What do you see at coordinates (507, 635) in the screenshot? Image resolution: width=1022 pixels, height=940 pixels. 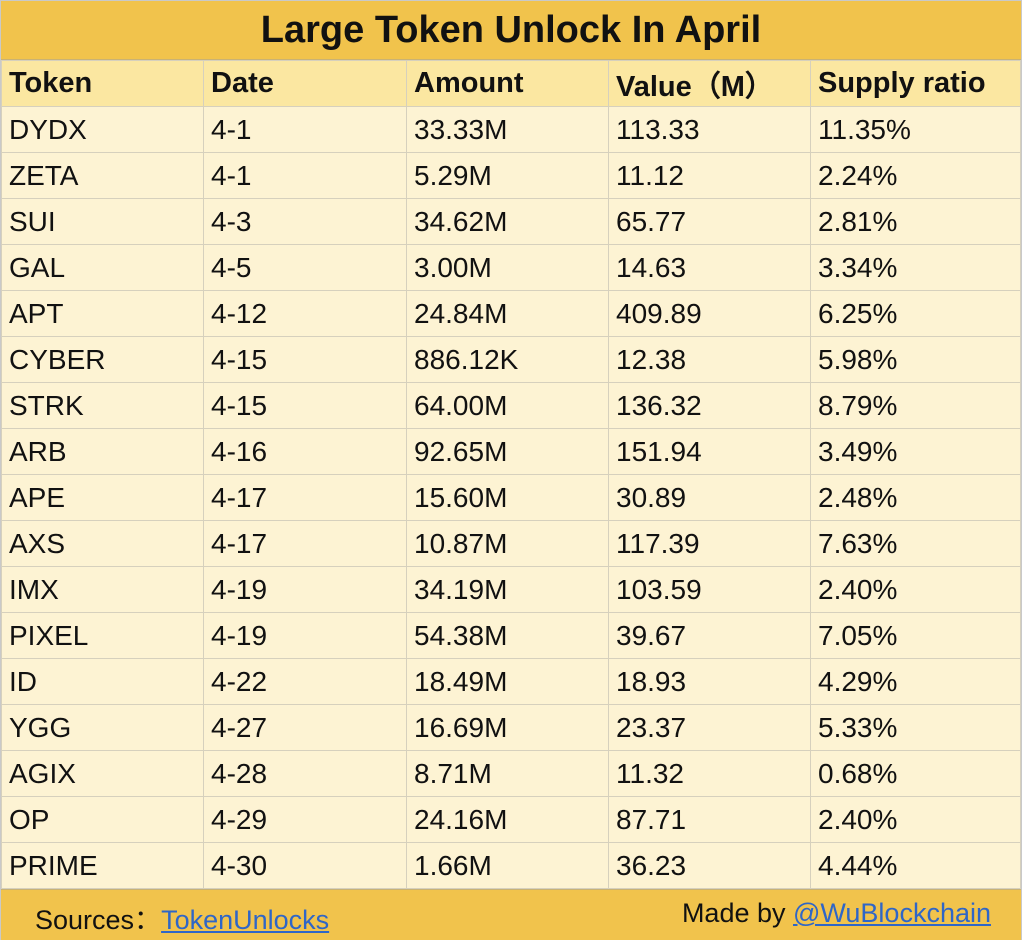 I see `cell-amount: 54.38M` at bounding box center [507, 635].